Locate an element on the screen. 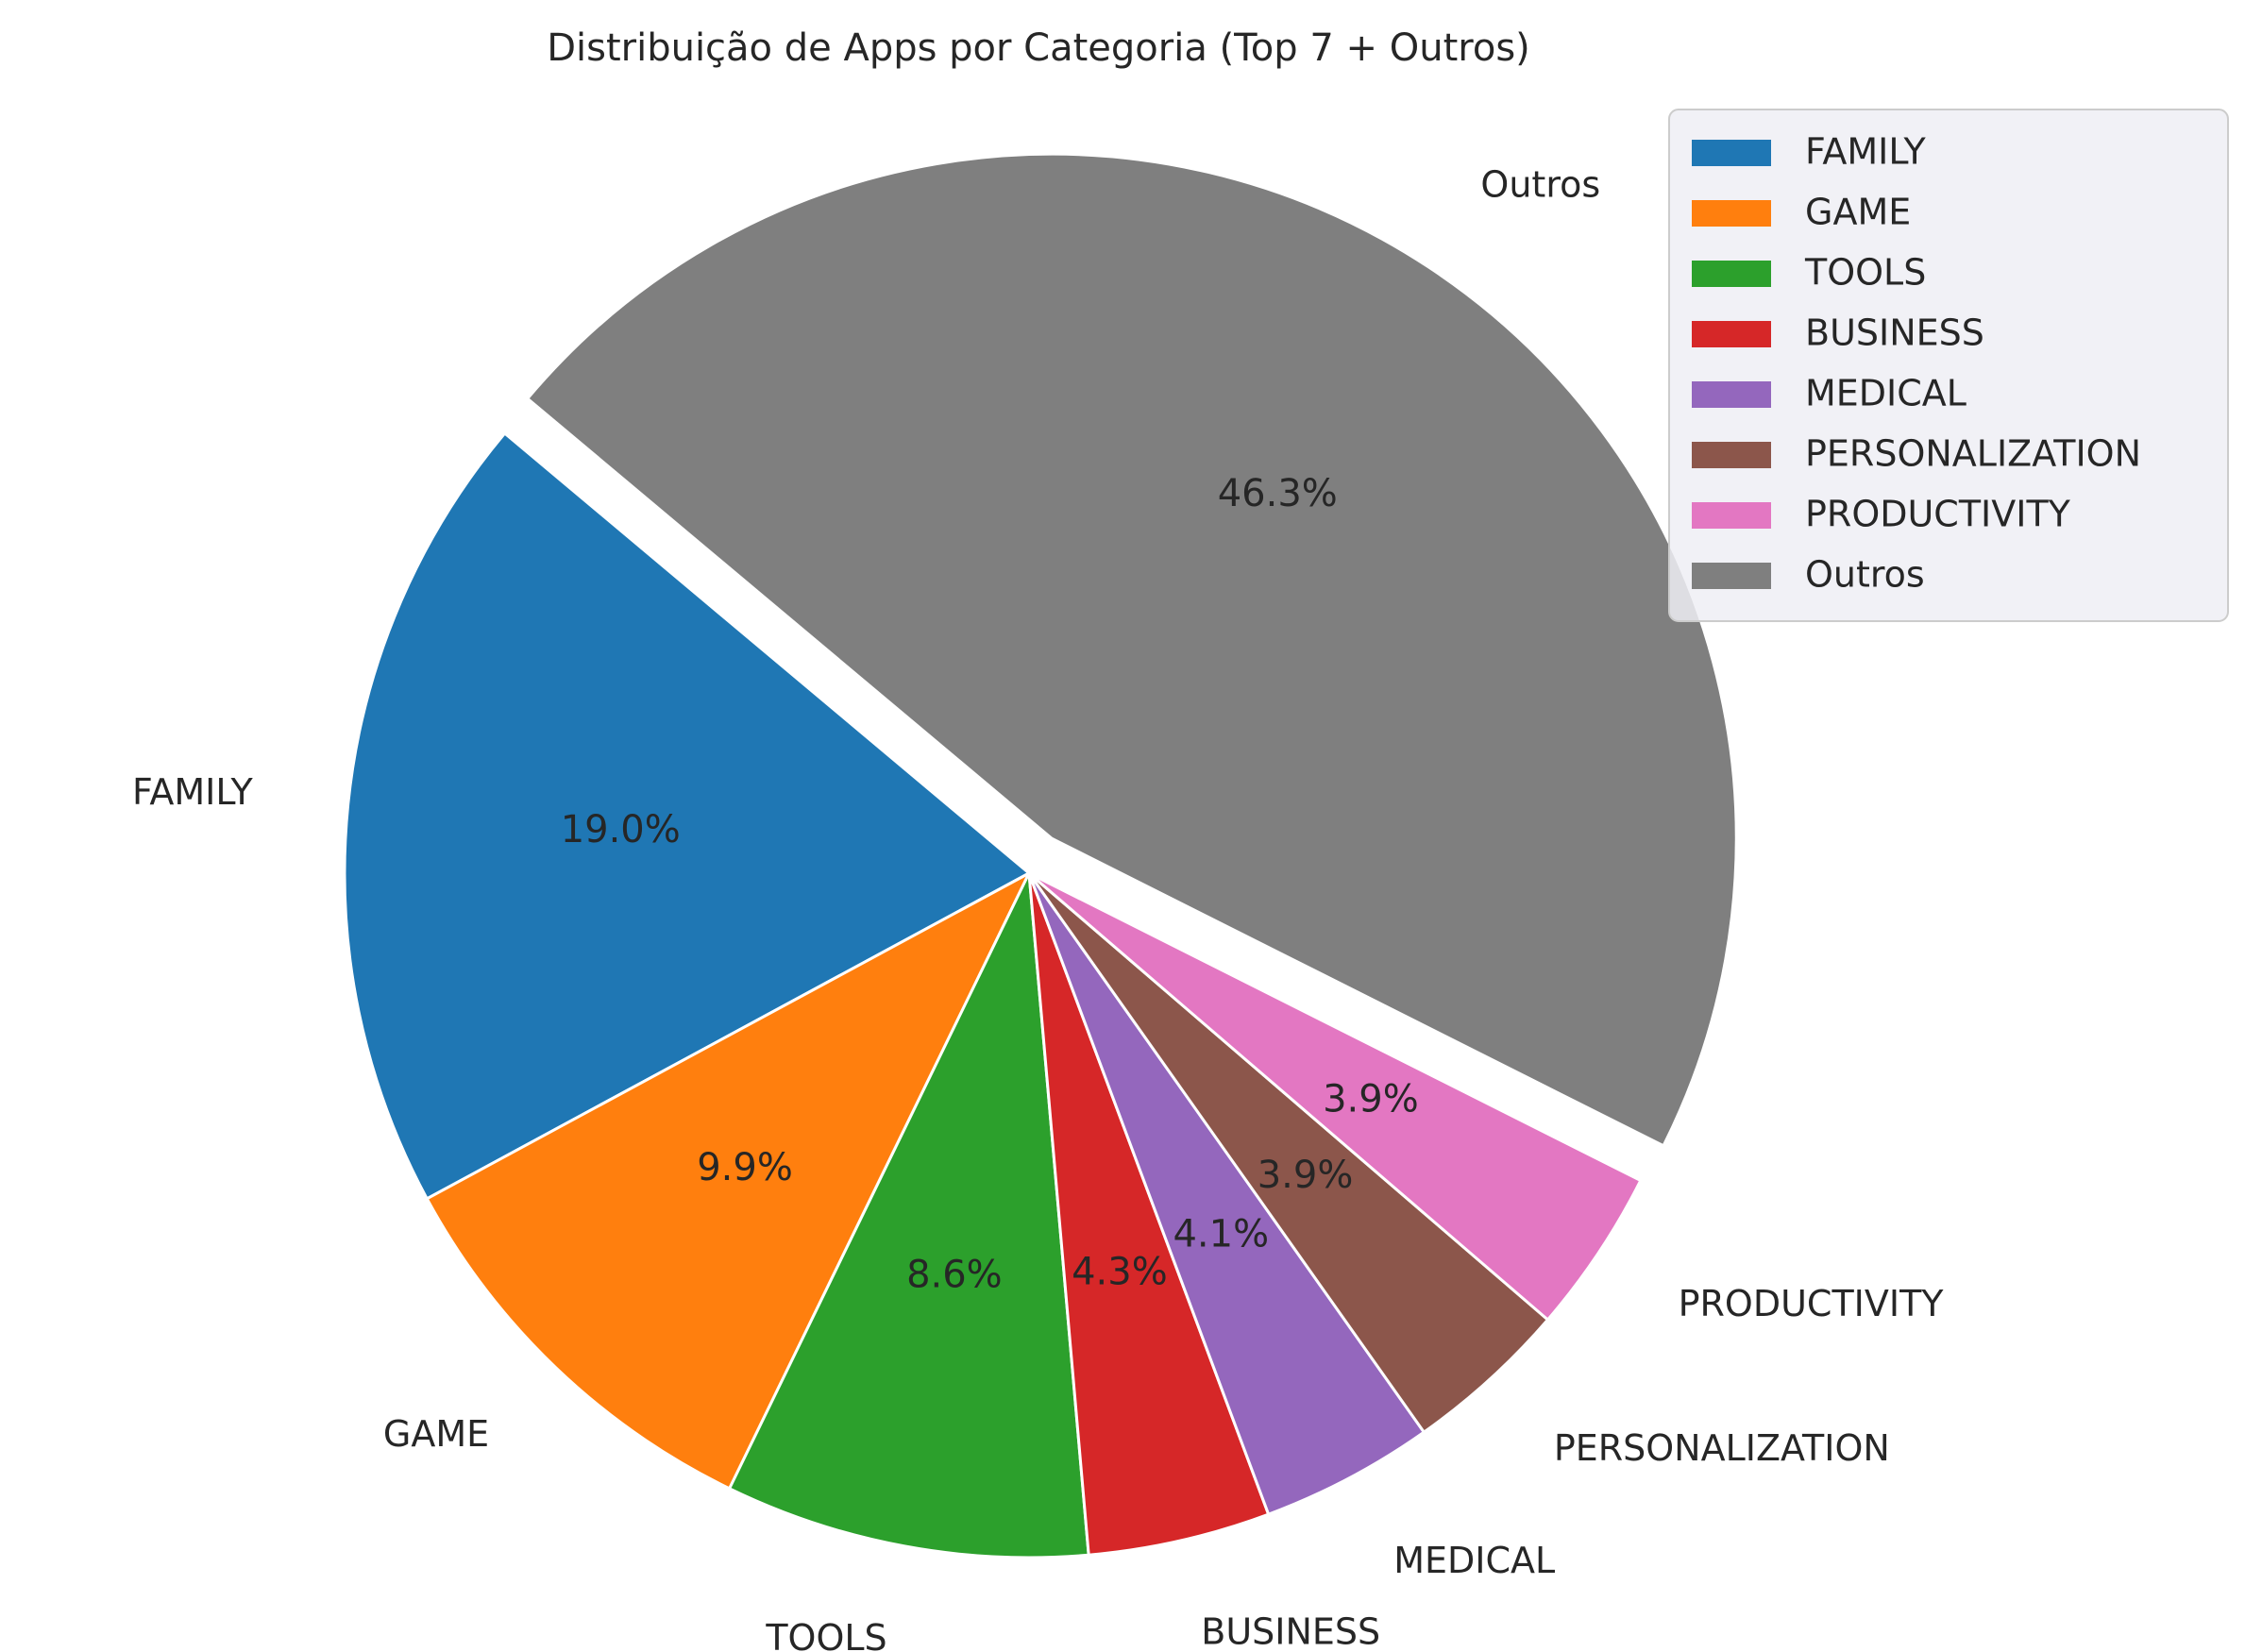 The image size is (2245, 1652). pct-label-tools: 8.6% is located at coordinates (954, 1275).